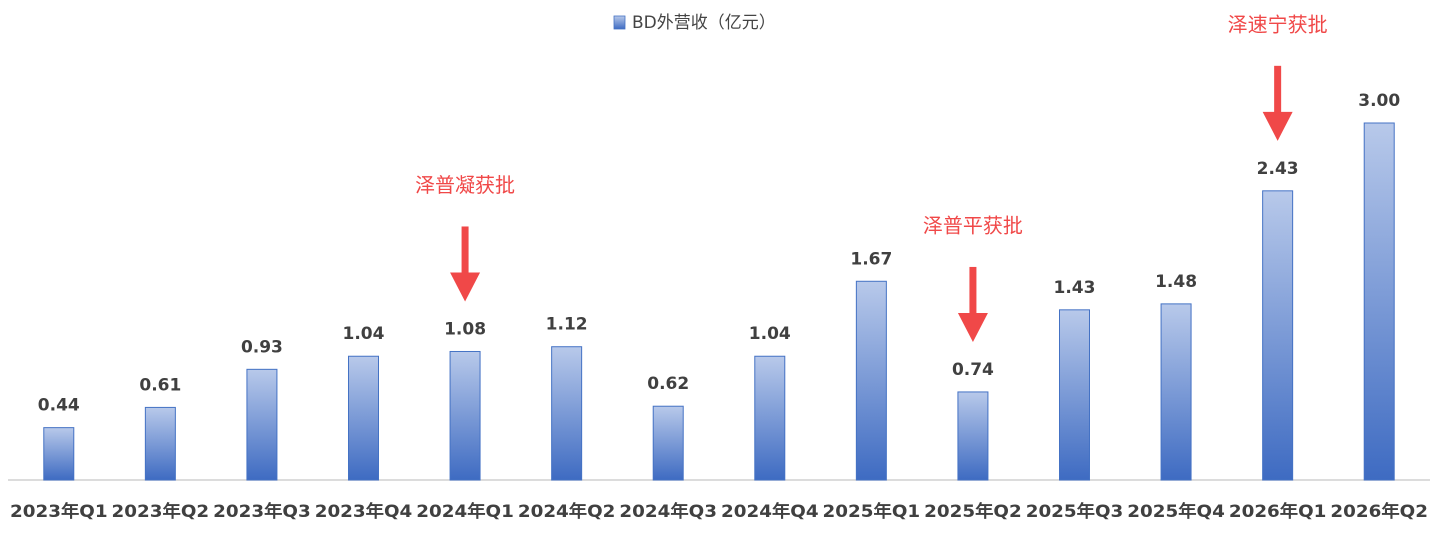 The width and height of the screenshot is (1439, 535). Describe the element at coordinates (1379, 511) in the screenshot. I see `x-tick-label: 2026年Q2` at that location.